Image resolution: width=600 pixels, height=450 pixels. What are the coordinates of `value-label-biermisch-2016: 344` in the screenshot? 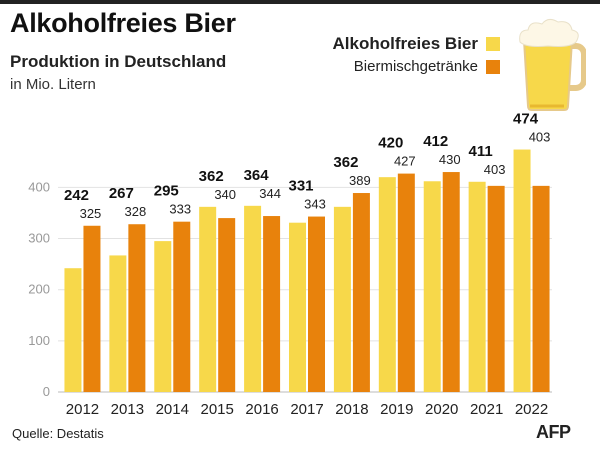 It's located at (270, 193).